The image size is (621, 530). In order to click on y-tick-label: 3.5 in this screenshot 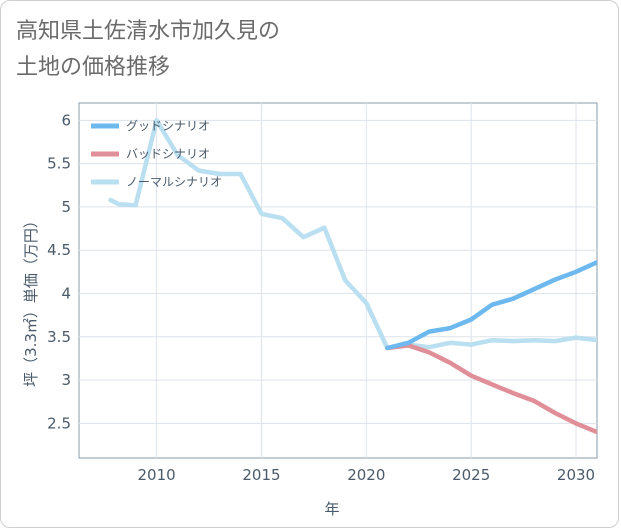, I will do `click(59, 337)`.